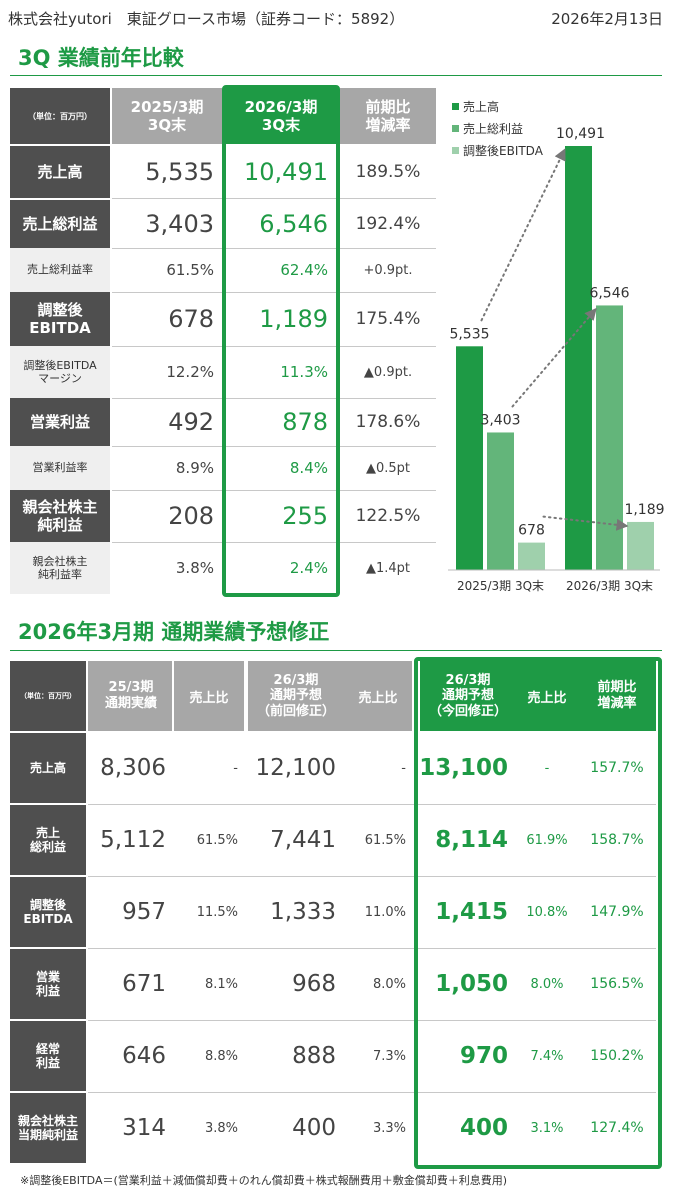  Describe the element at coordinates (547, 1056) in the screenshot. I see `ratio-new-forecast: 7.4%` at that location.